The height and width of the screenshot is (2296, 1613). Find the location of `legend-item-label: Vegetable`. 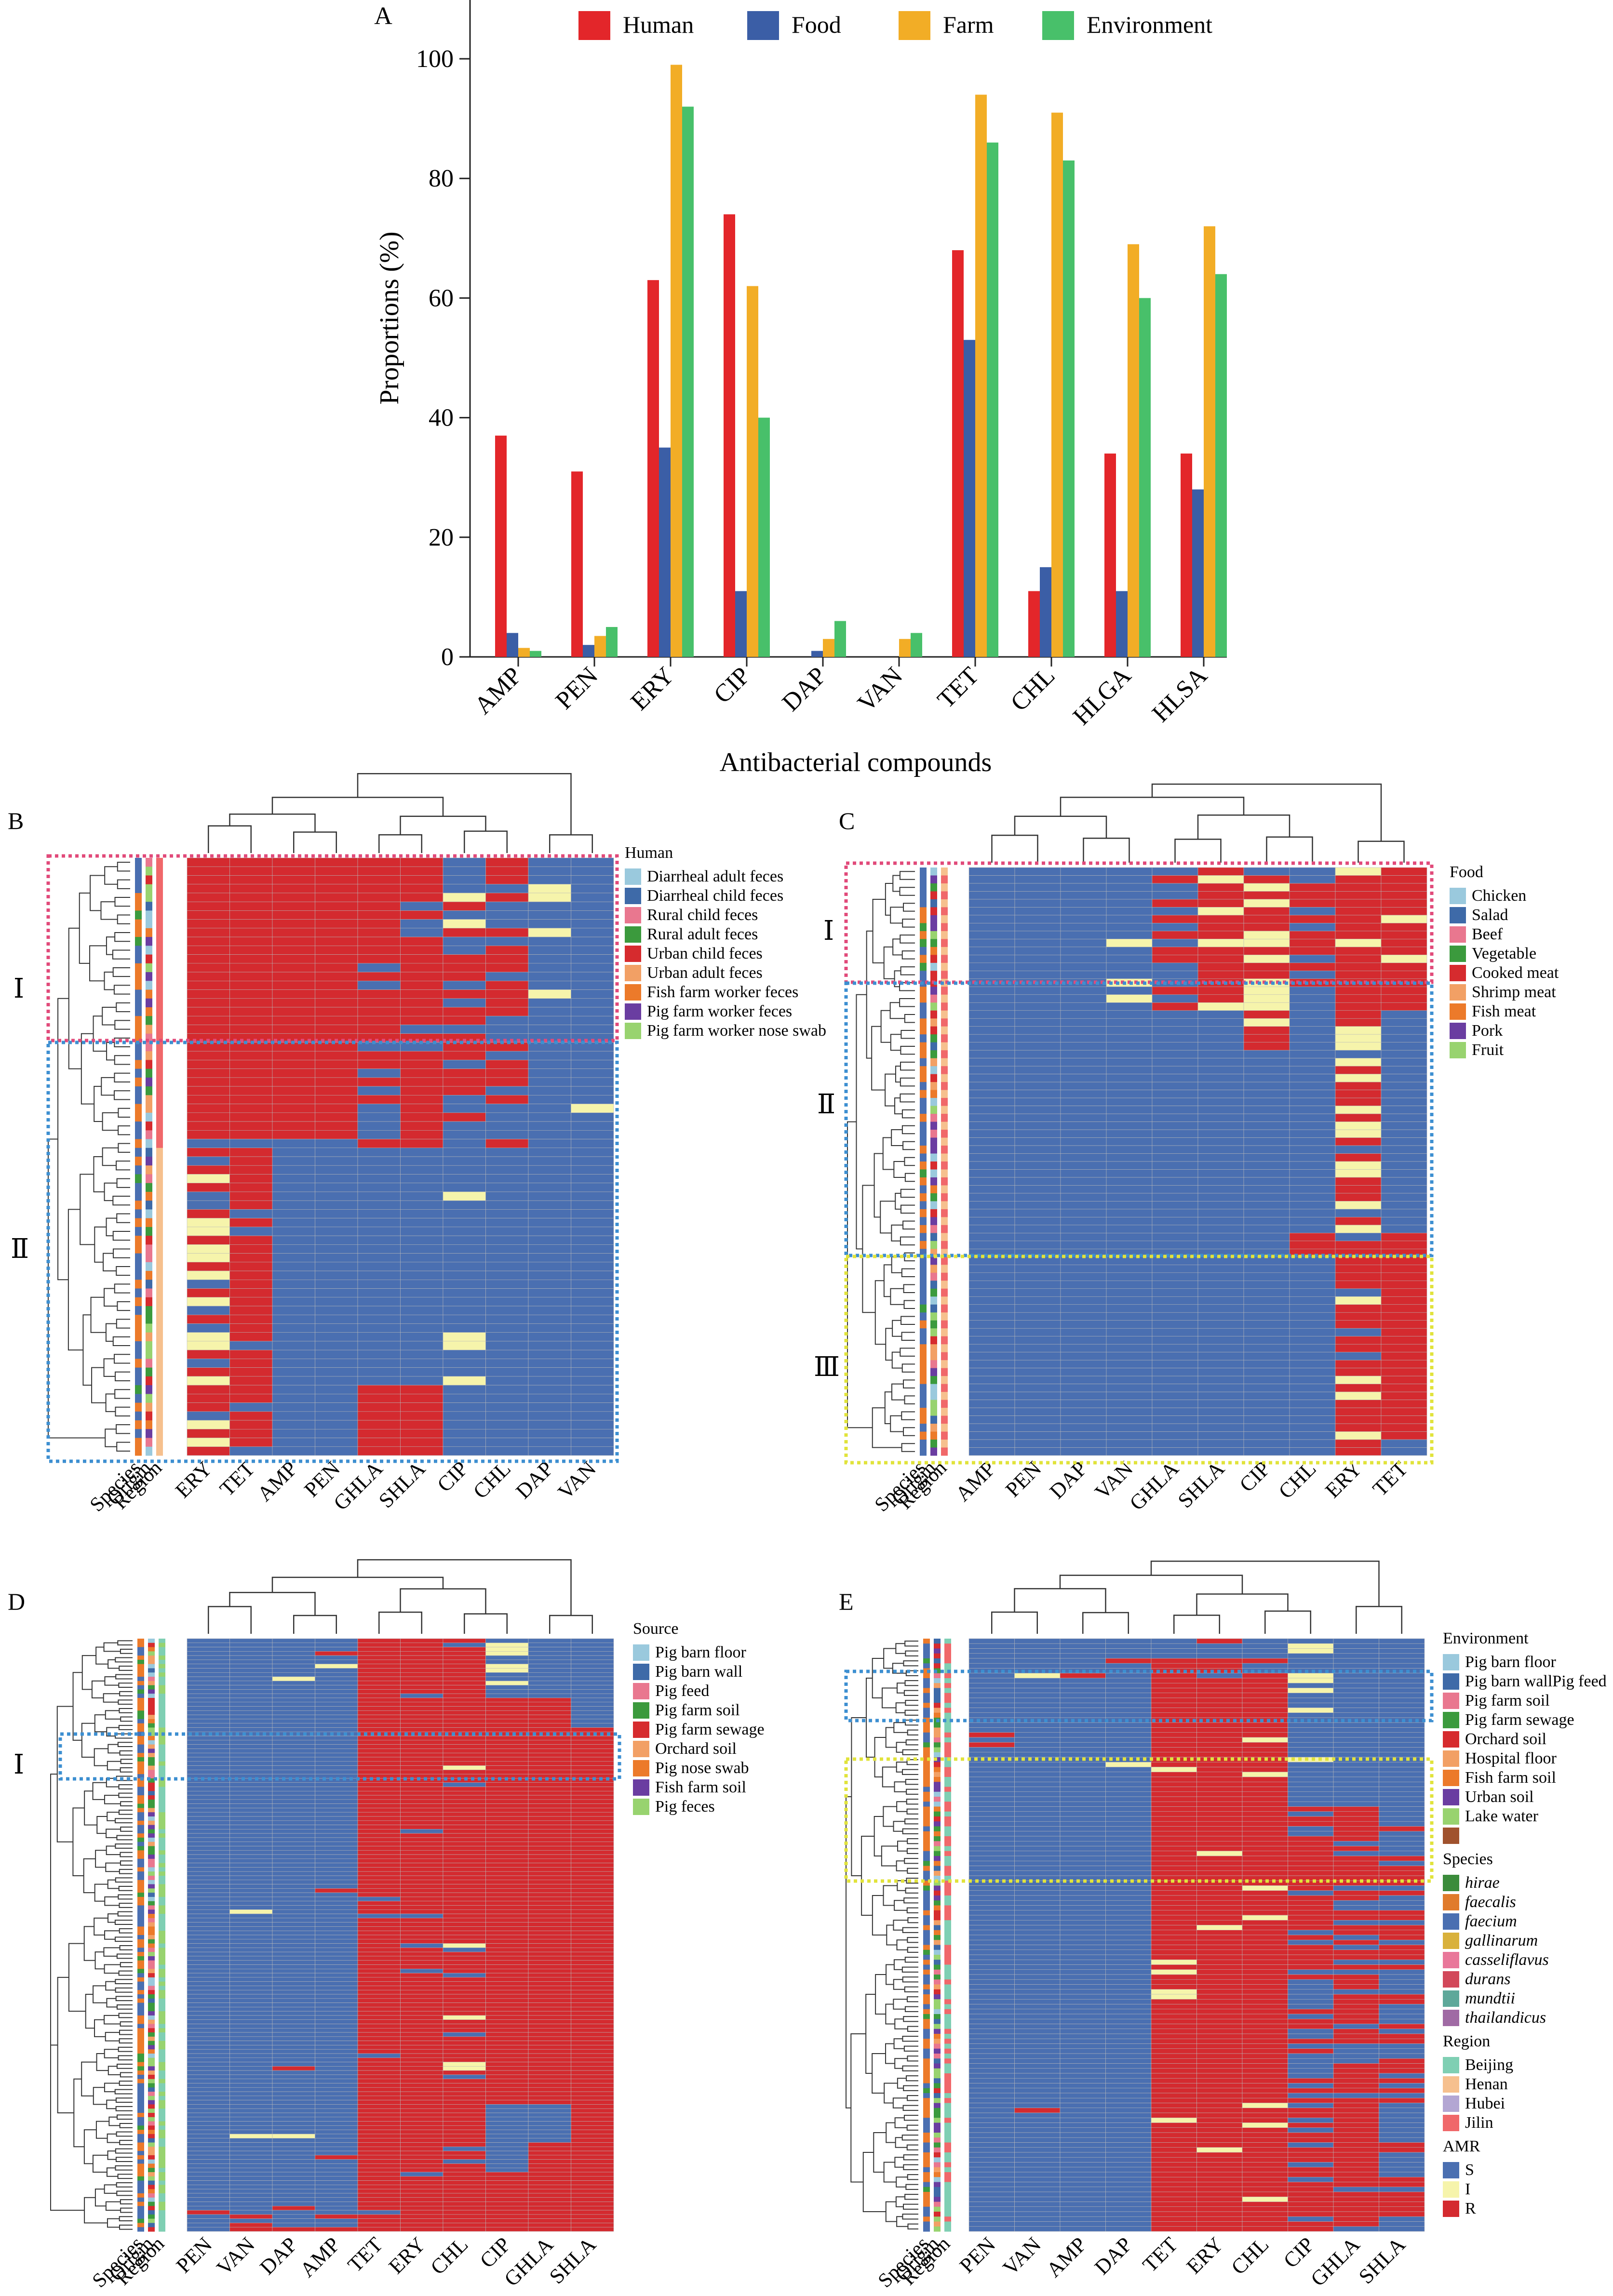

legend-item-label: Vegetable is located at coordinates (1504, 953).